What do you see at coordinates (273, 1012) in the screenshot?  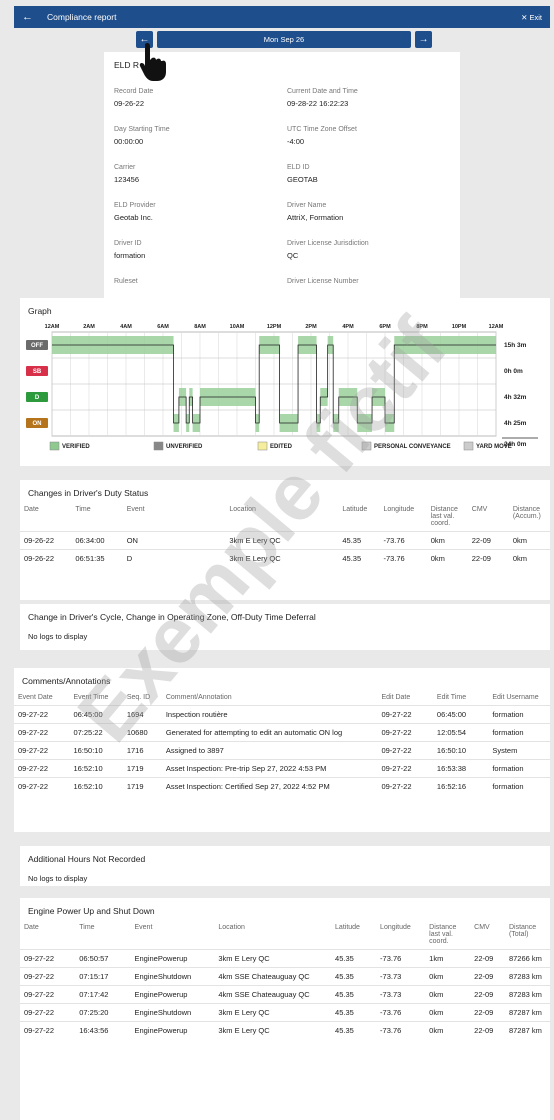 I see `table-cell: 3km E Lery QC` at bounding box center [273, 1012].